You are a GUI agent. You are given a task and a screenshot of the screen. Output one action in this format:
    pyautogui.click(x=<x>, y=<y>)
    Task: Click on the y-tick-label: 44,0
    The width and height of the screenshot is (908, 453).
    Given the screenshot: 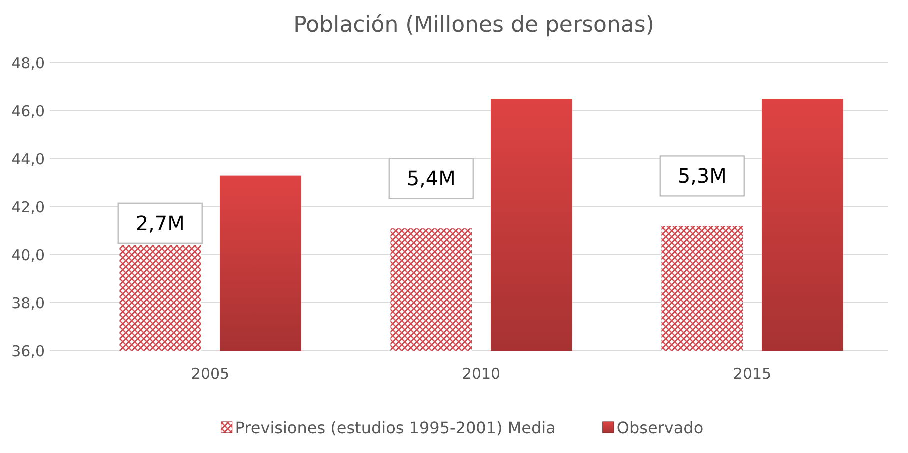 What is the action you would take?
    pyautogui.click(x=28, y=159)
    